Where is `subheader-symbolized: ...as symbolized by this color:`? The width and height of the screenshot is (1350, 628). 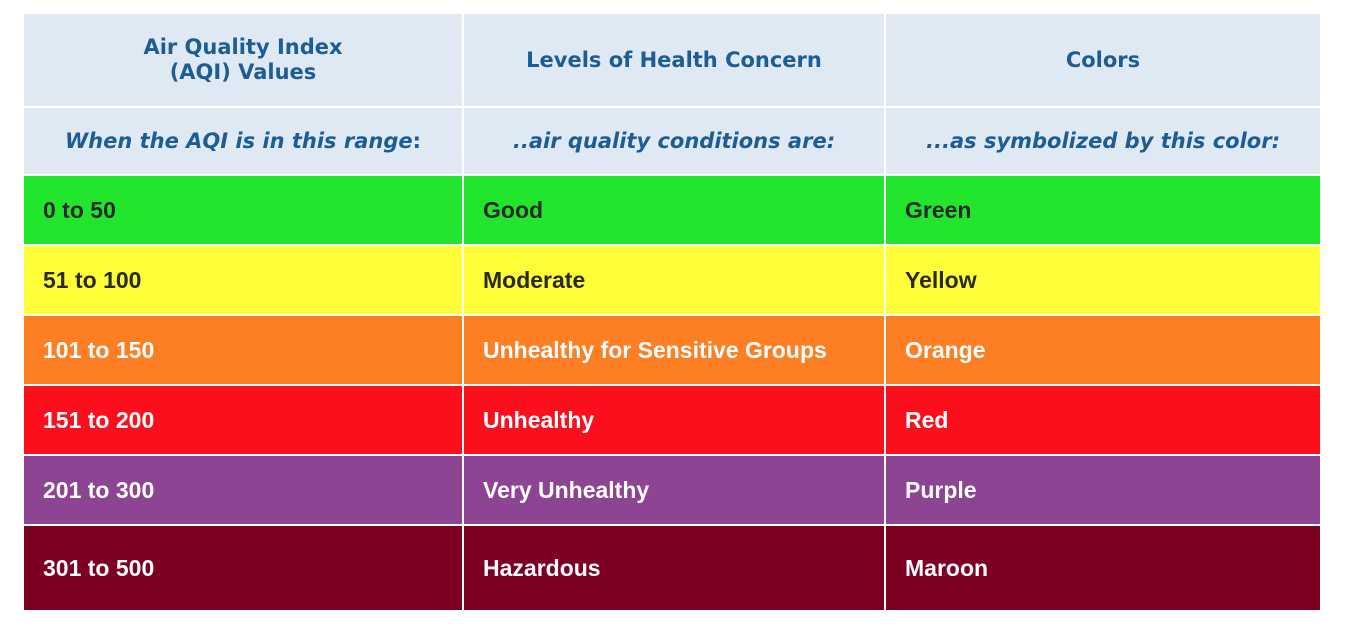 subheader-symbolized: ...as symbolized by this color: is located at coordinates (1102, 141).